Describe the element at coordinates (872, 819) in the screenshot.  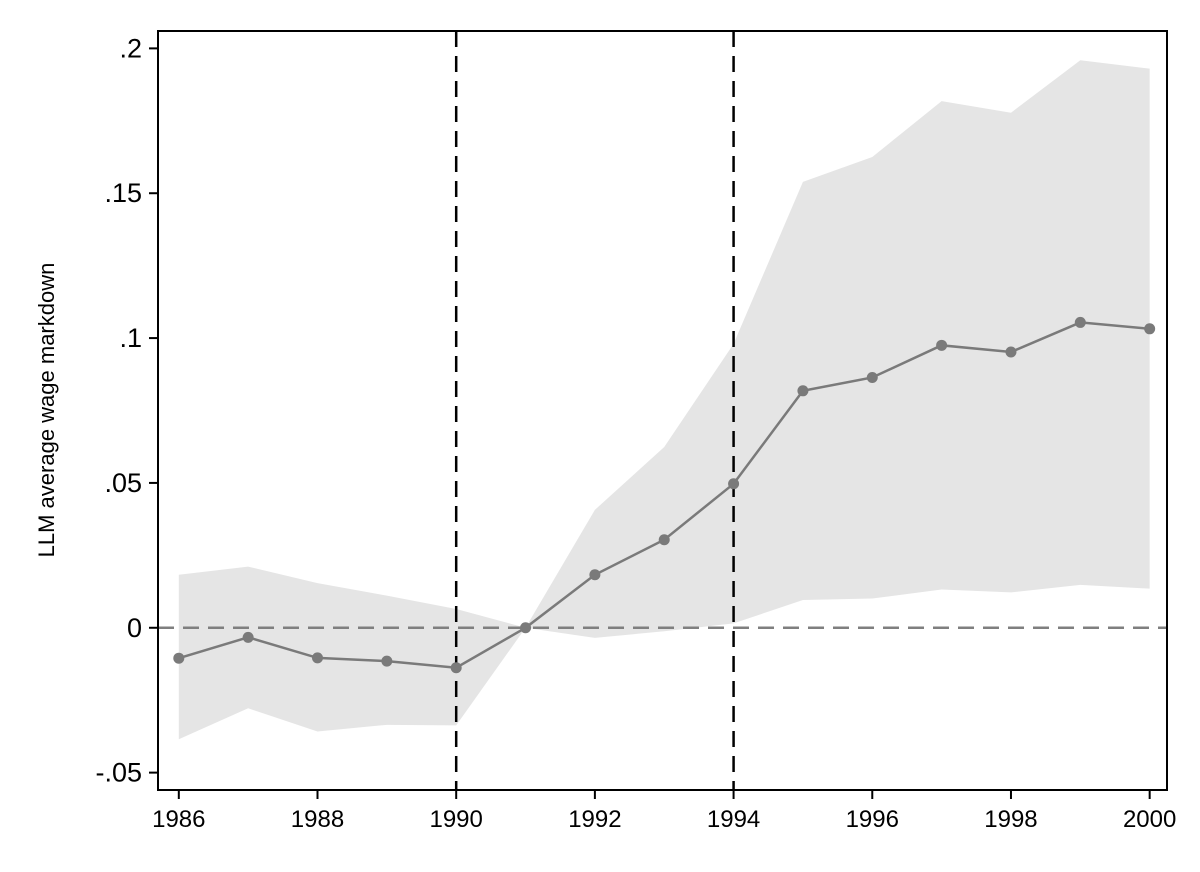
I see `x-tick-label: 1996` at that location.